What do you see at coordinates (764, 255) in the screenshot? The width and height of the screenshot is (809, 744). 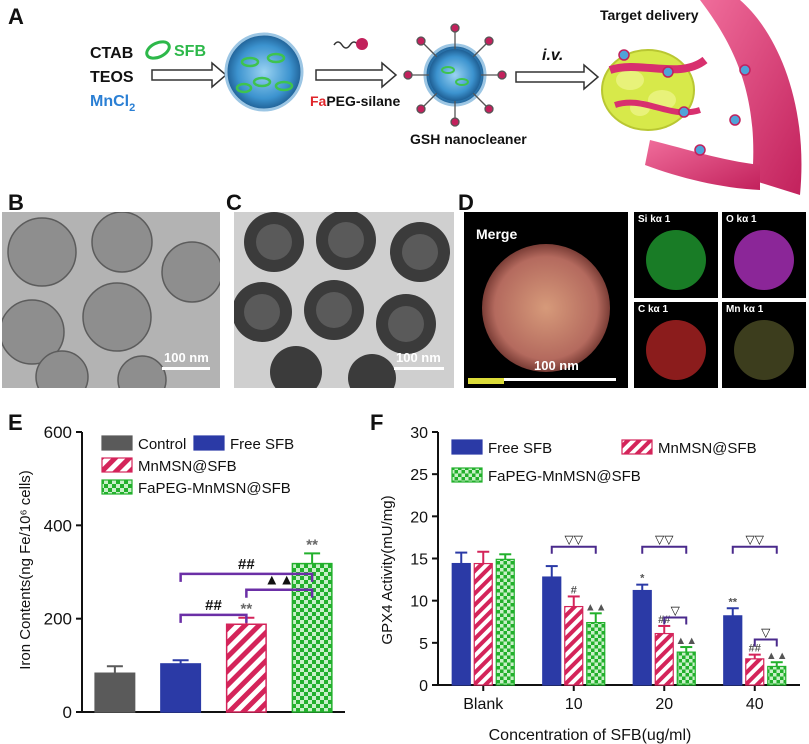 I see `eds-map-o: O kα 1` at bounding box center [764, 255].